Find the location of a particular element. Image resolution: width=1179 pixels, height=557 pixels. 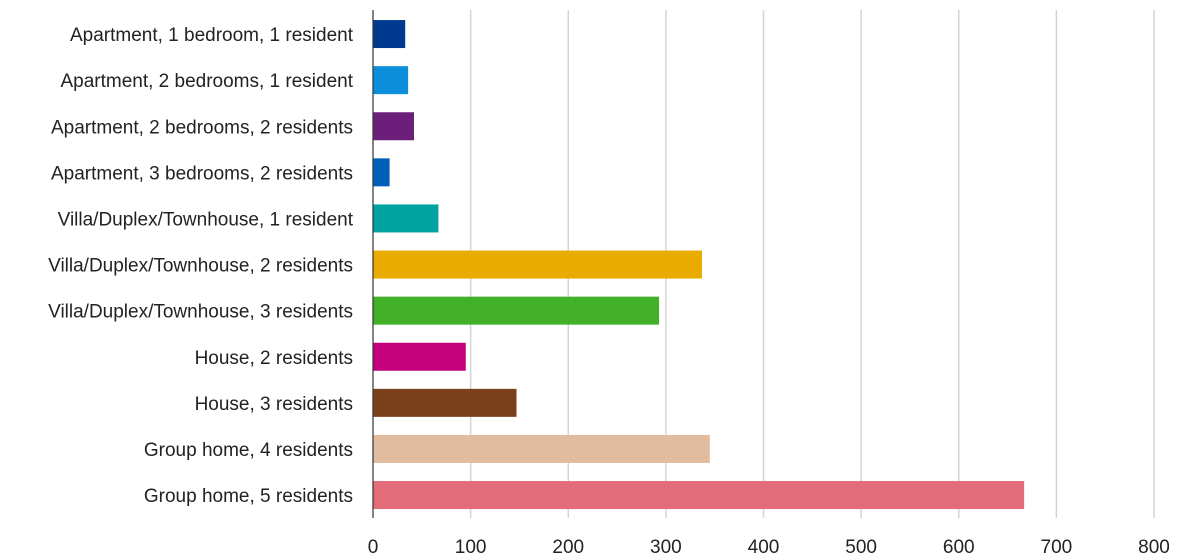

category-label: Villa/Duplex/Townhouse, 3 residents is located at coordinates (200, 312).